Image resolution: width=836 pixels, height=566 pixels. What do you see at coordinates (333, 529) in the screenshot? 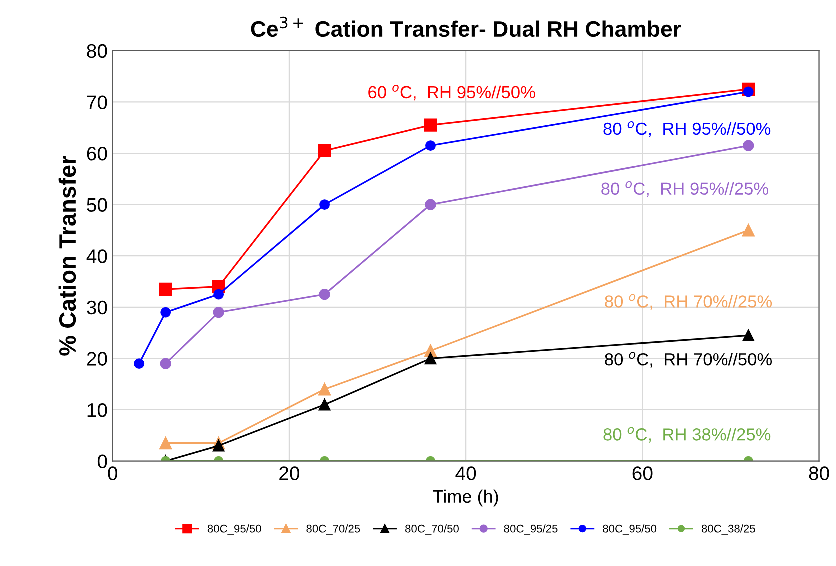
I see `legend-label: 80C_70/25` at bounding box center [333, 529].